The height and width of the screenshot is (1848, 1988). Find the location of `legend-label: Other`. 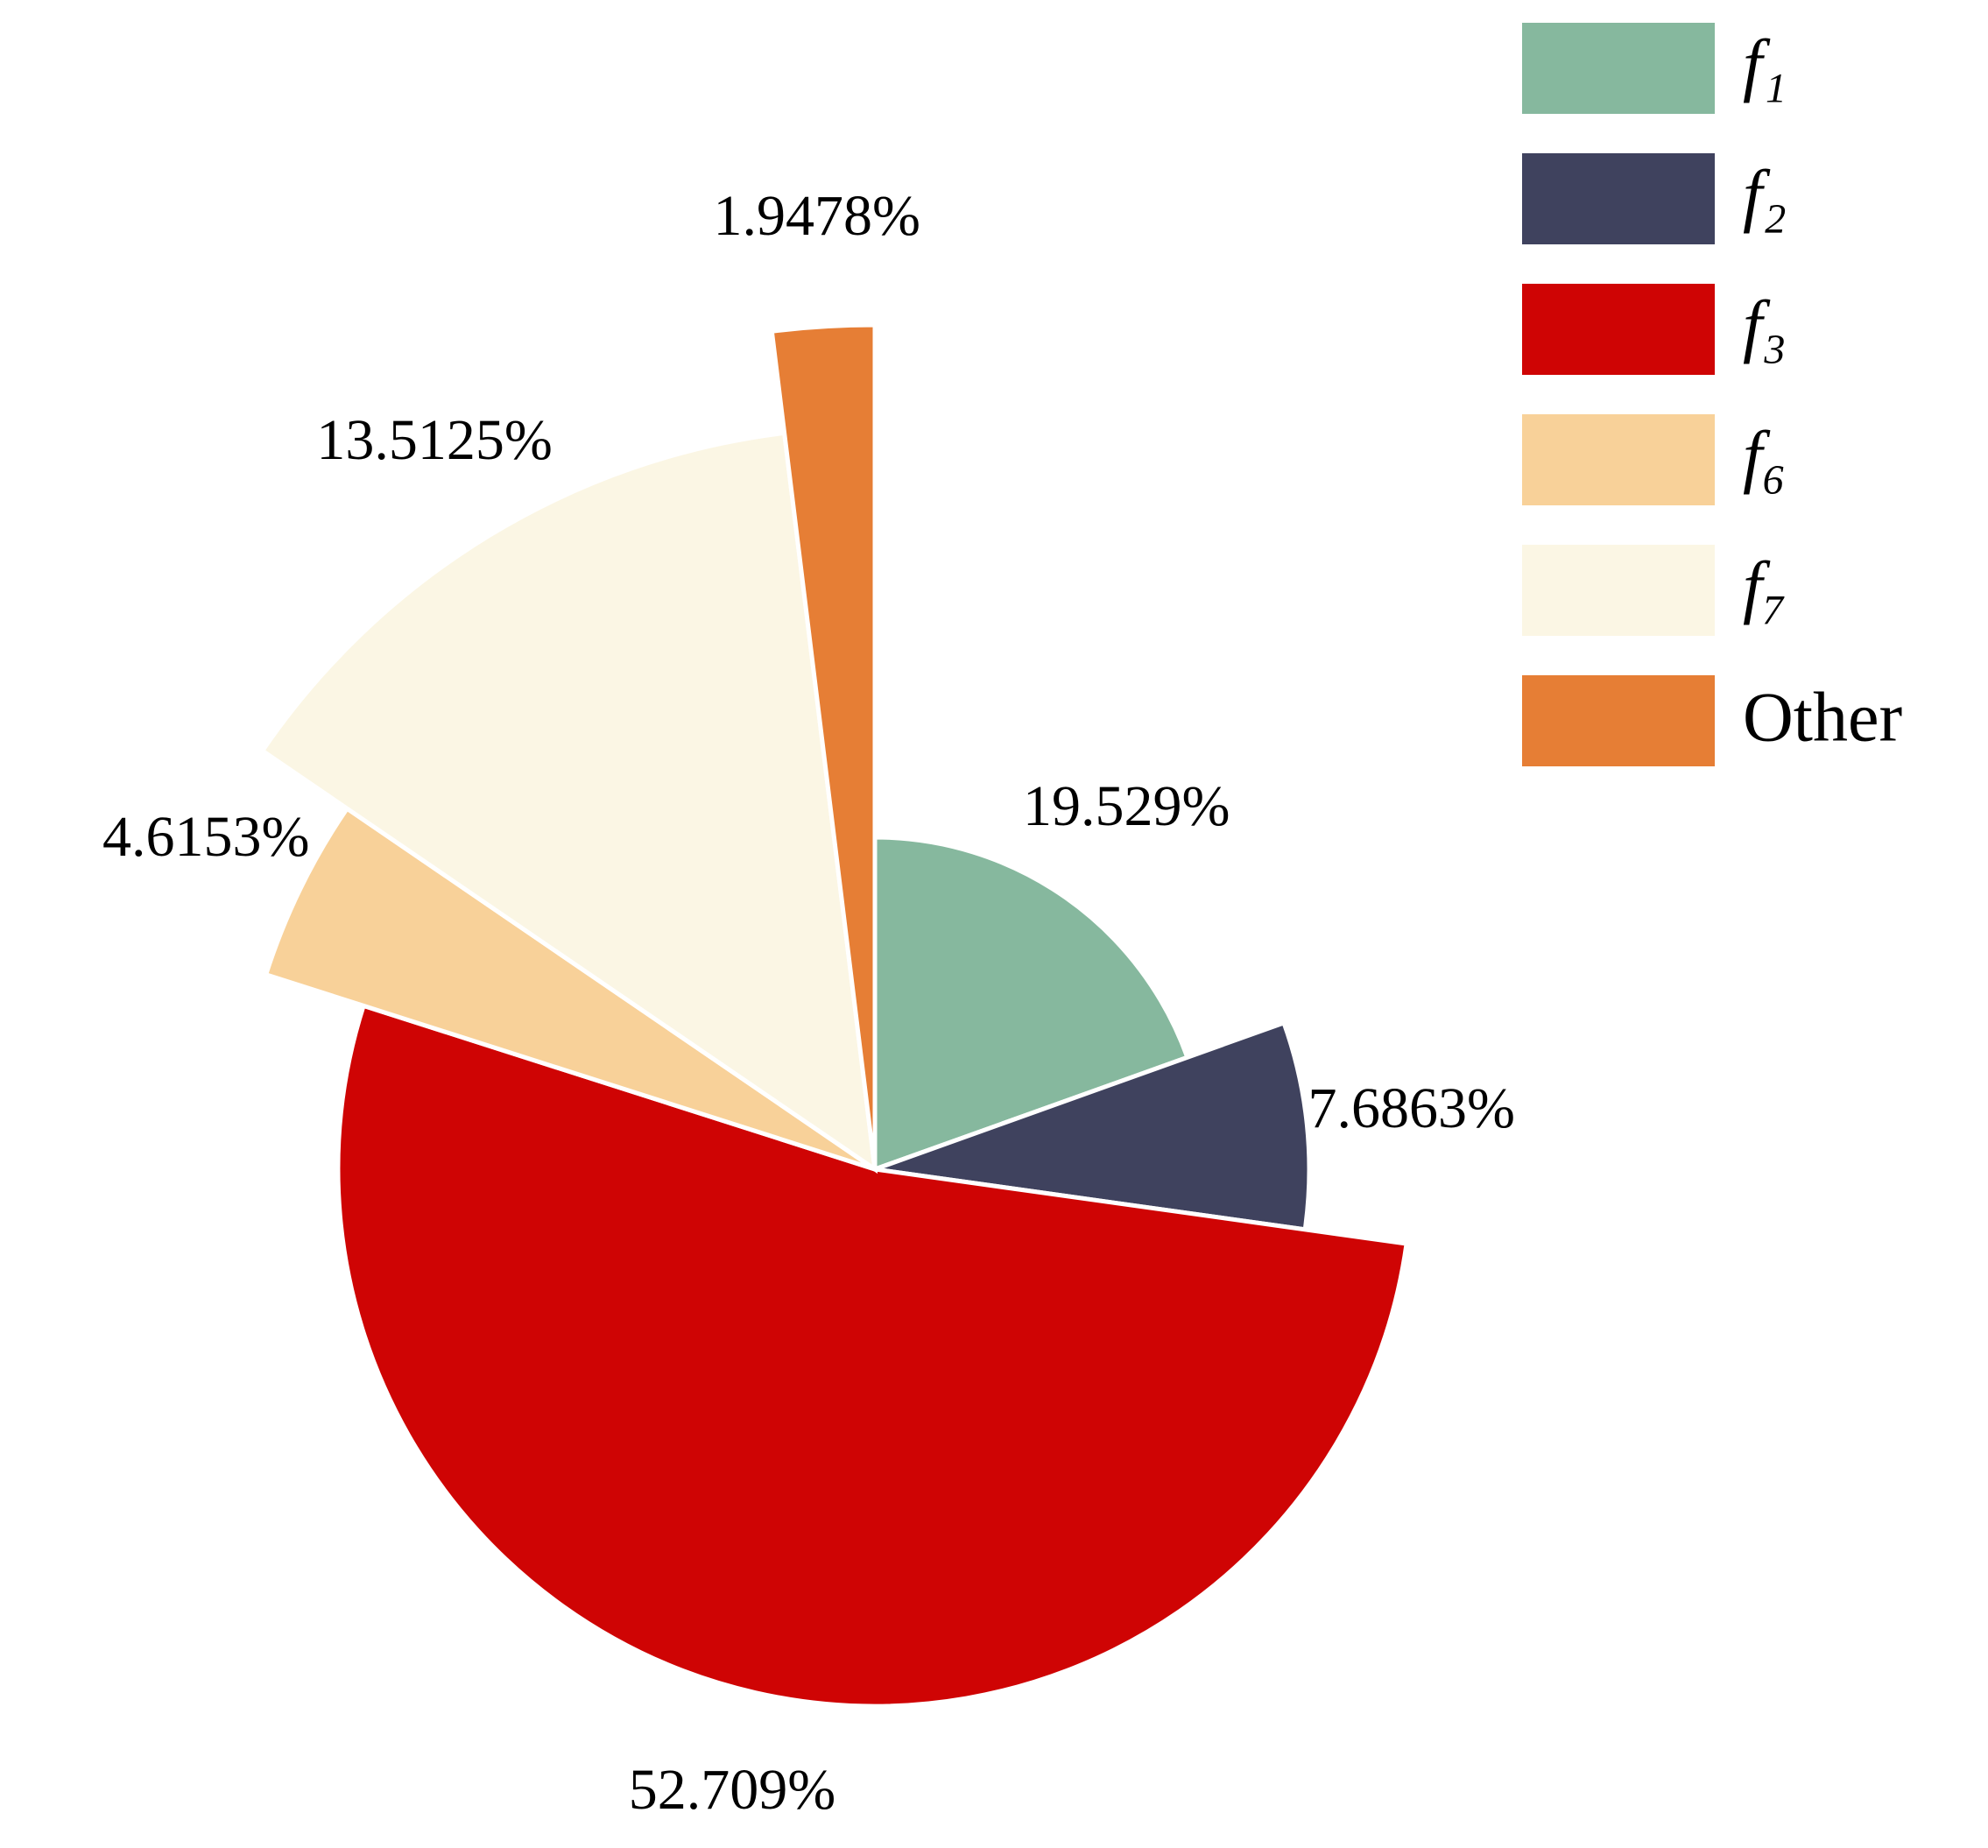

legend-label: Other is located at coordinates (1822, 718).